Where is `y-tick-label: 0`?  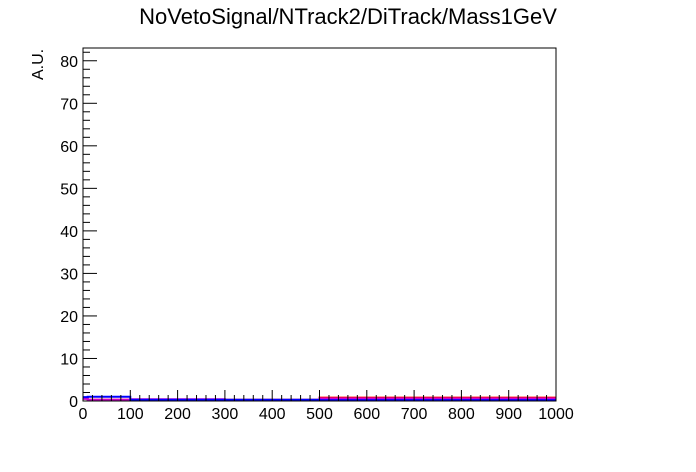 y-tick-label: 0 is located at coordinates (73, 402).